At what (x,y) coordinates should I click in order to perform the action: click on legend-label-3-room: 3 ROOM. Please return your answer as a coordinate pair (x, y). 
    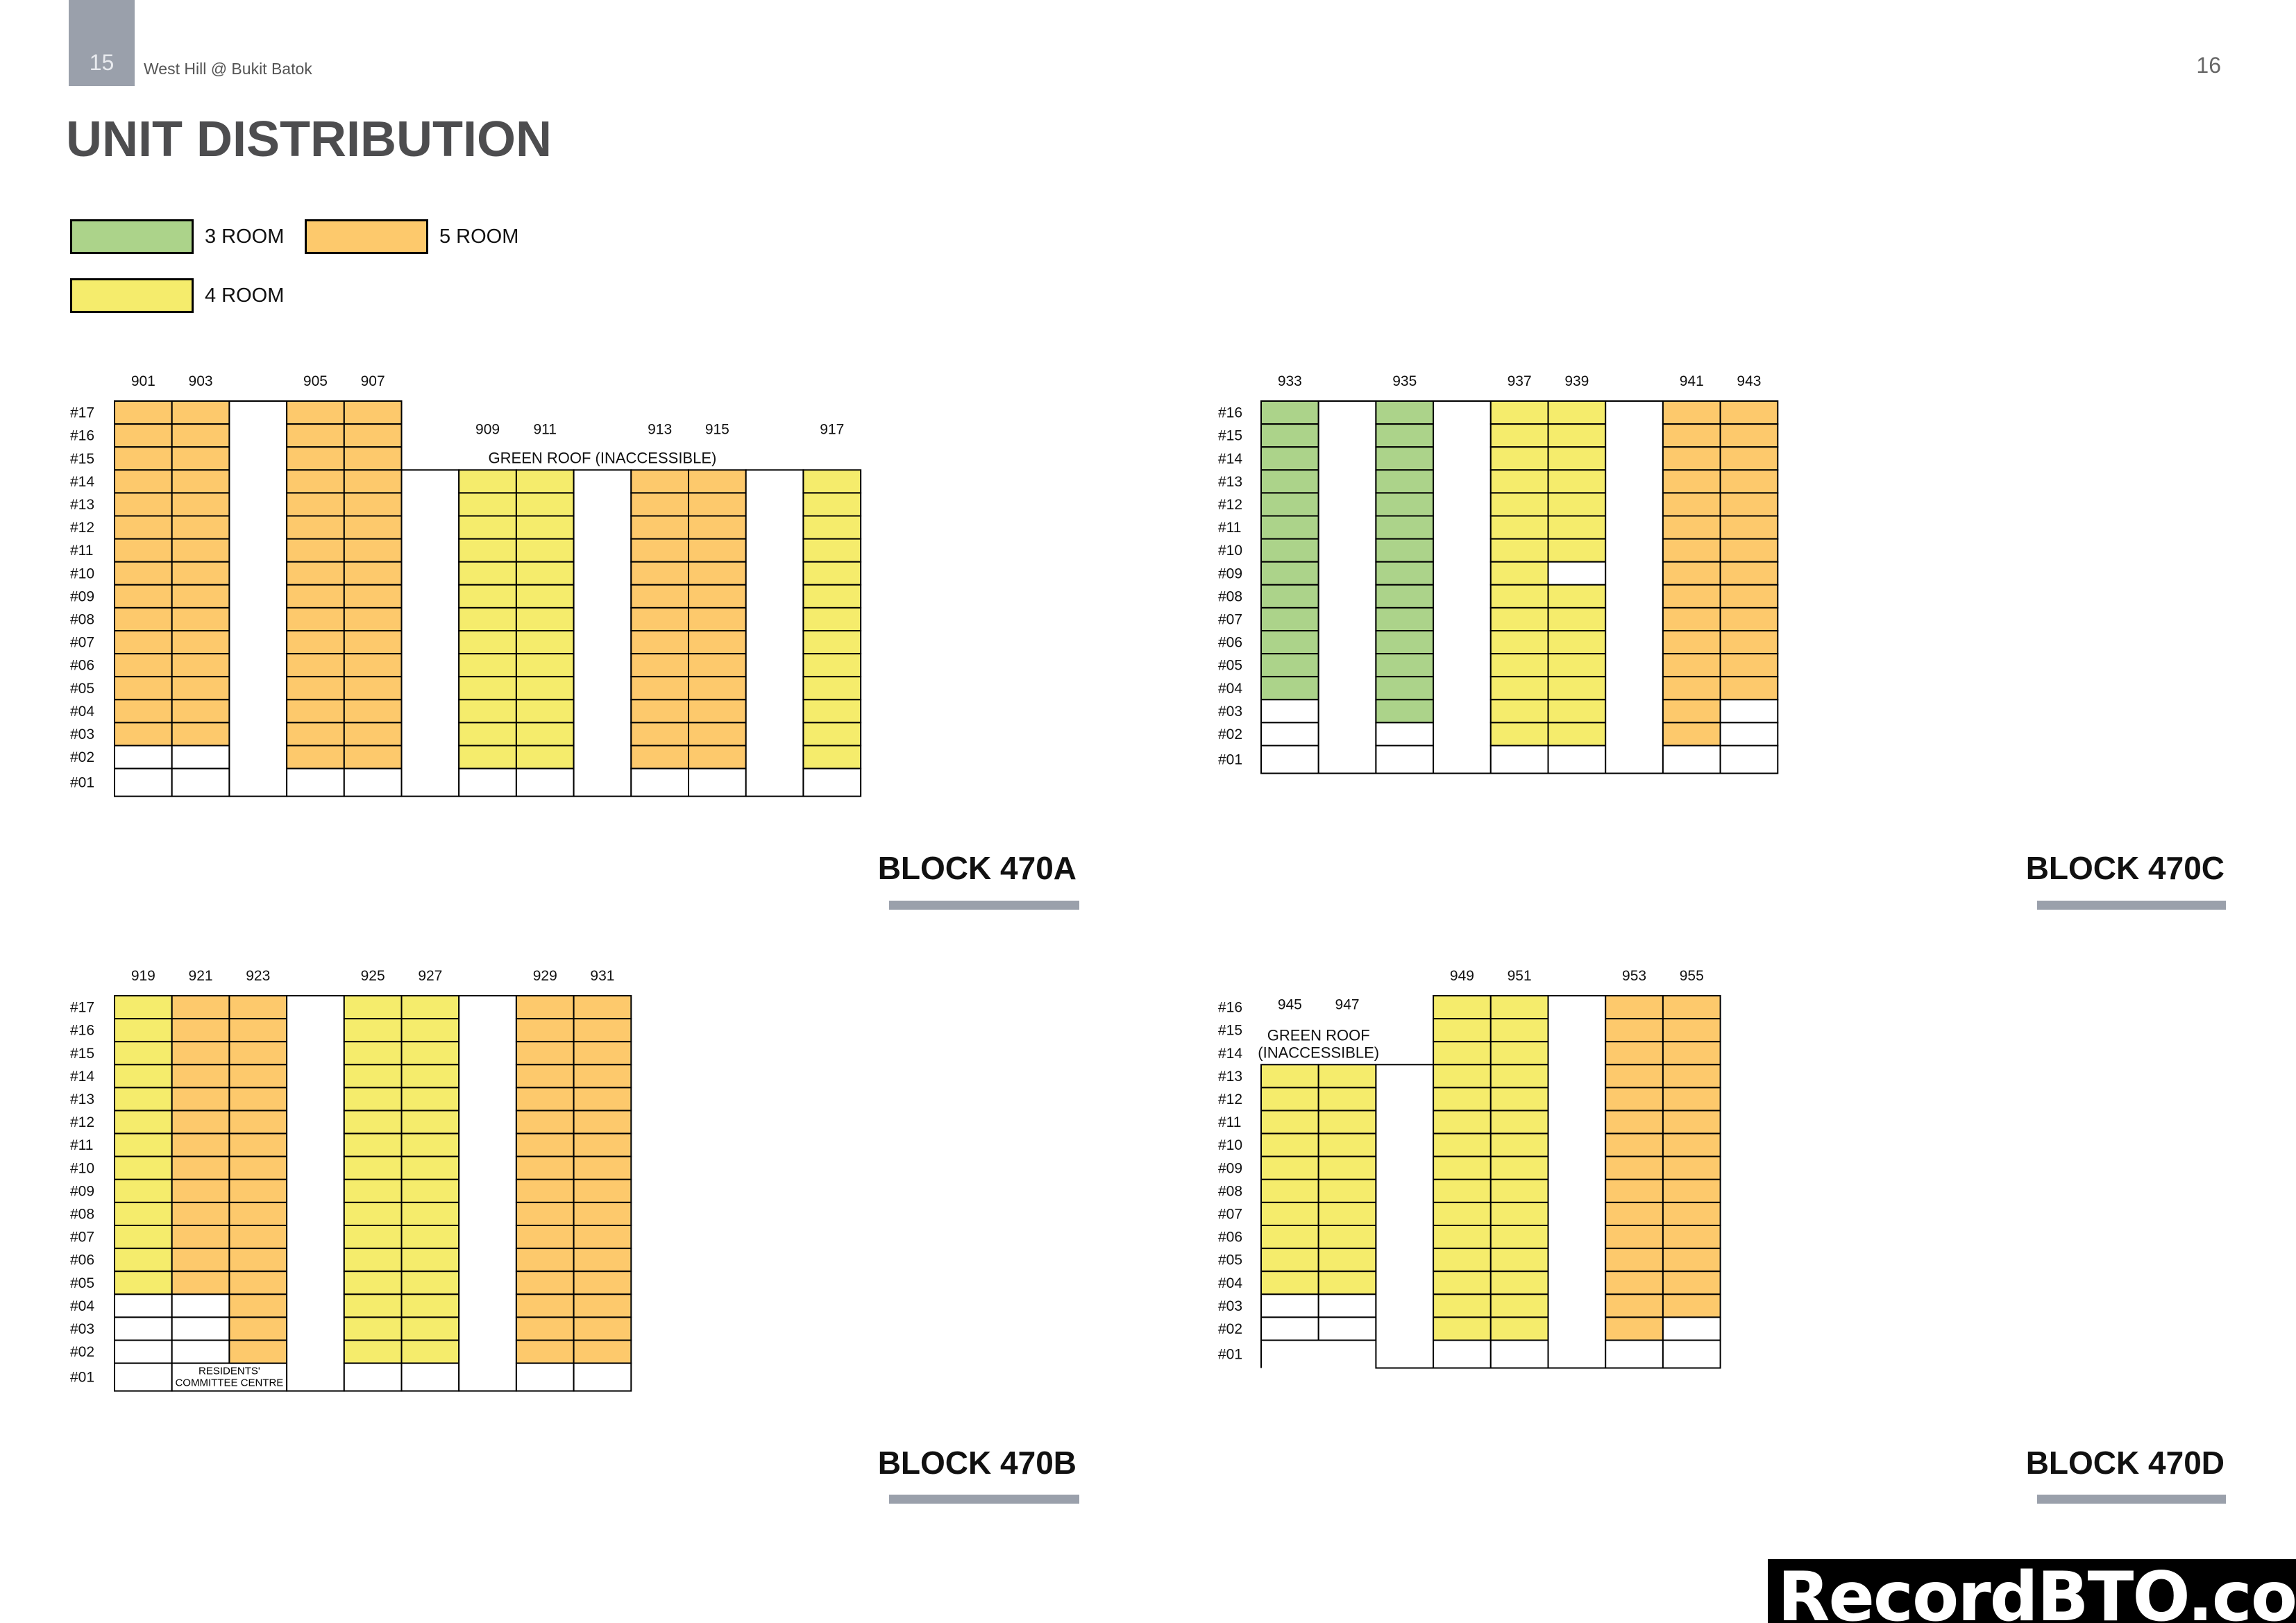
    Looking at the image, I should click on (245, 237).